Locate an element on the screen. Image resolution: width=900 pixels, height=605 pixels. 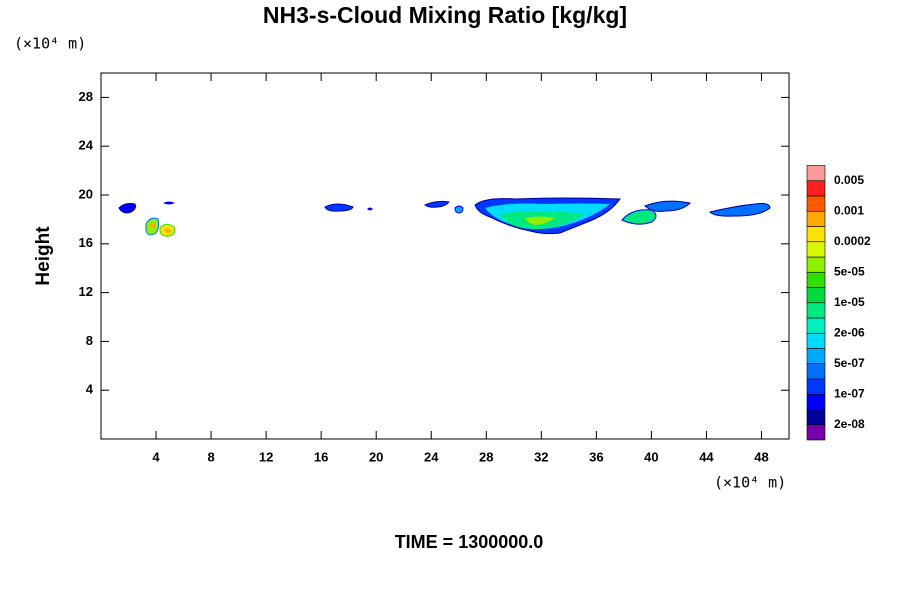
y-tick-label: 20 is located at coordinates (86, 193).